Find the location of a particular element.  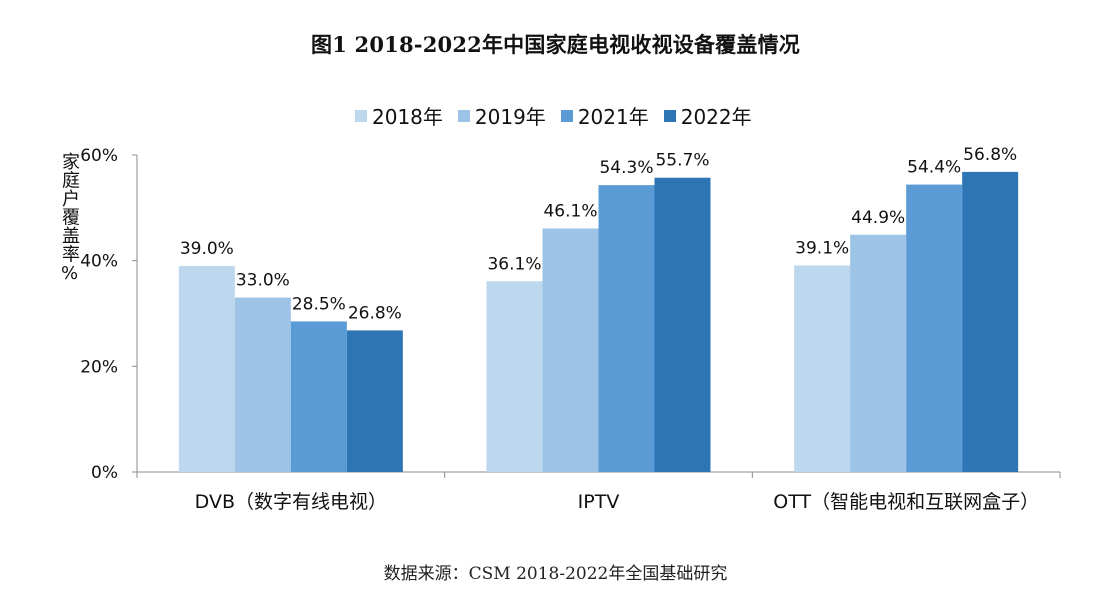

legend-swatch-2022 is located at coordinates (669, 115).